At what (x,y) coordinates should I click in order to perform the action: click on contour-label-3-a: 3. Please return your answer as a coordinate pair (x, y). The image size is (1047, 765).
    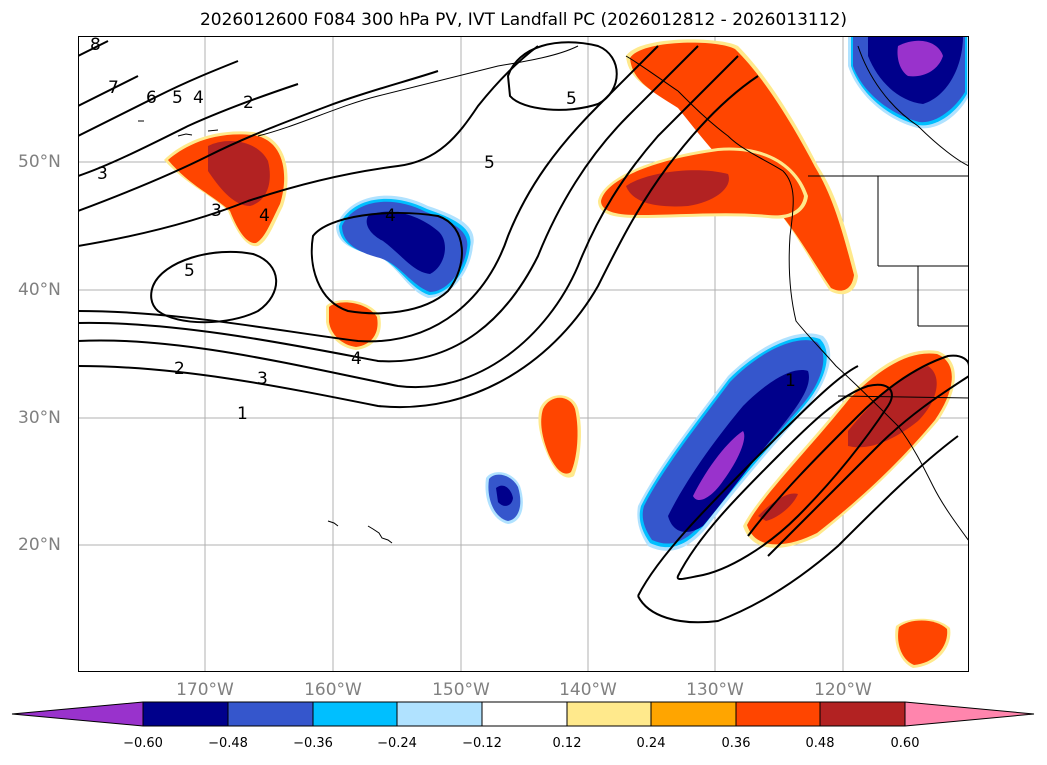
    Looking at the image, I should click on (102, 174).